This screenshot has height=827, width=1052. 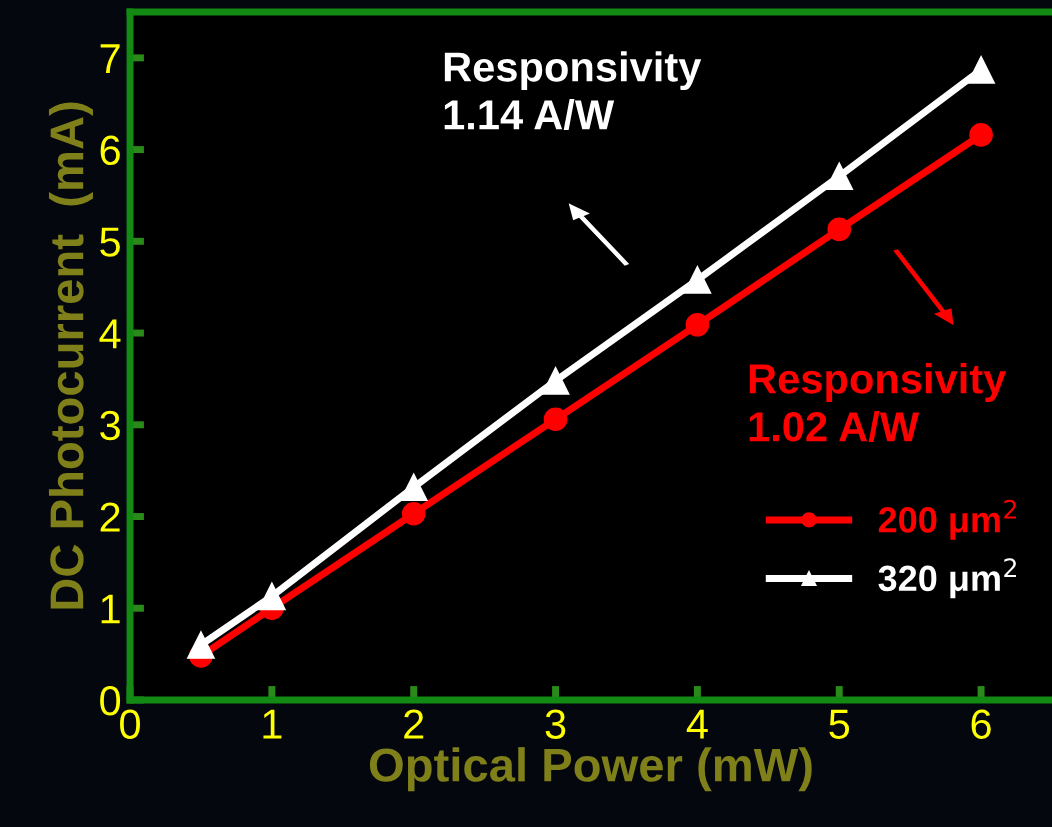 I want to click on annotation: Responsivity 1.14 A/W, so click(x=573, y=91).